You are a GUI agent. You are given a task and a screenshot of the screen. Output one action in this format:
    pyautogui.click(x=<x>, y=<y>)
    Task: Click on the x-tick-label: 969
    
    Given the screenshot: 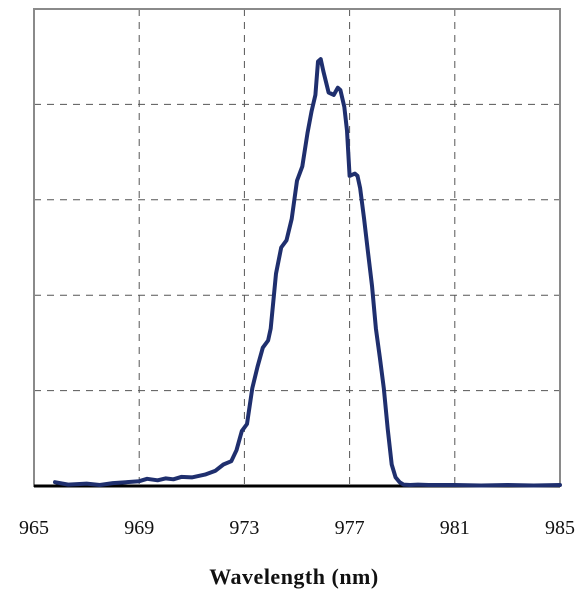 What is the action you would take?
    pyautogui.click(x=139, y=528)
    